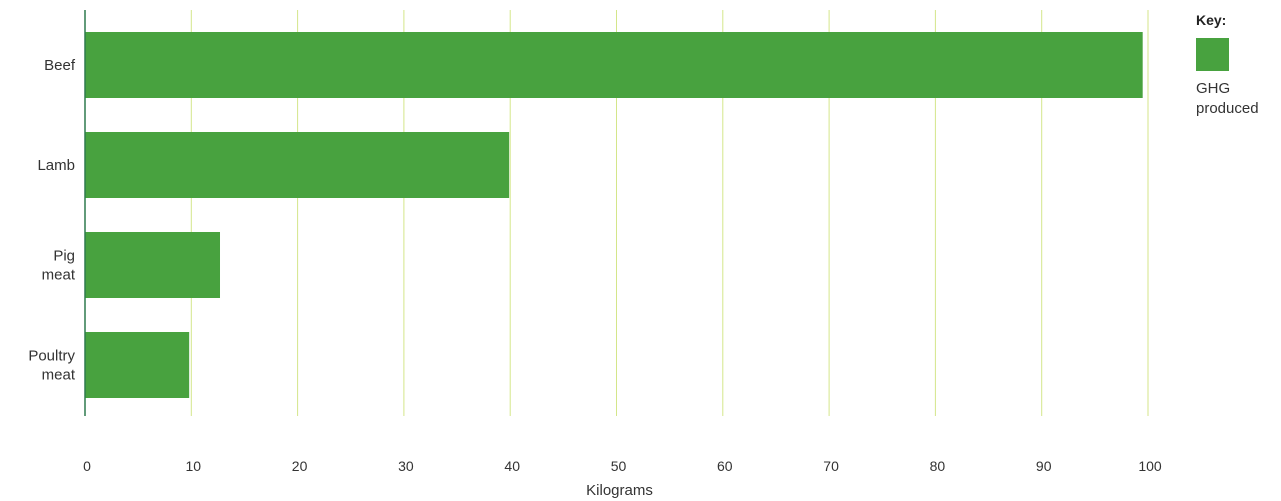 The image size is (1281, 501). What do you see at coordinates (406, 466) in the screenshot?
I see `x-tick-label: 30` at bounding box center [406, 466].